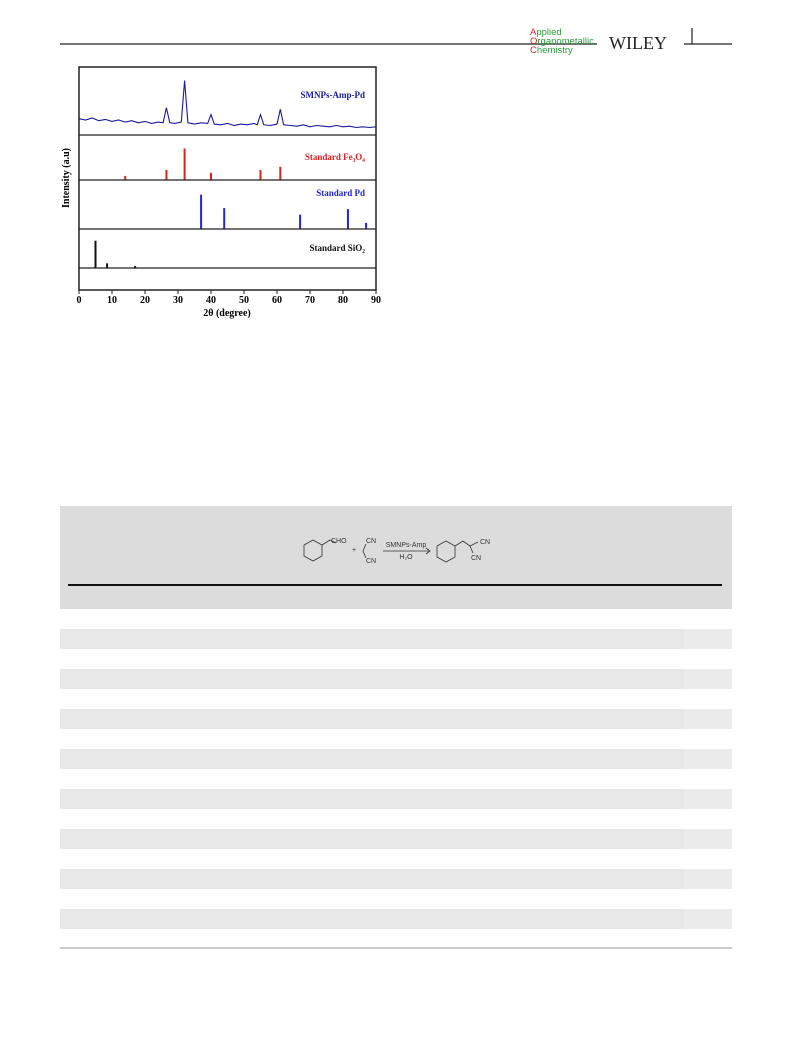 The width and height of the screenshot is (793, 1043). I want to click on scheme-solvent: H₂O, so click(406, 557).